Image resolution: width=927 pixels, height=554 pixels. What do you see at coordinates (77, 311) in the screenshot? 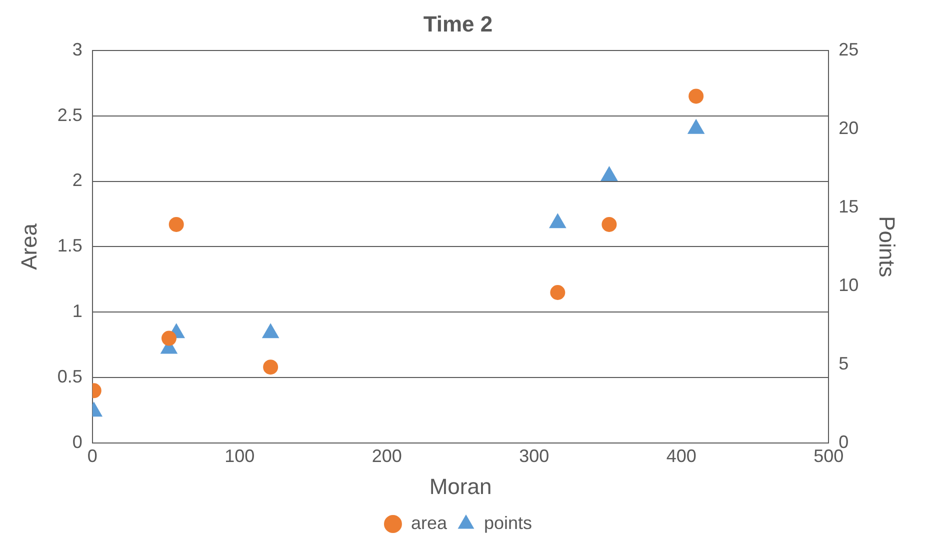
I see `y-tick-label: 1` at bounding box center [77, 311].